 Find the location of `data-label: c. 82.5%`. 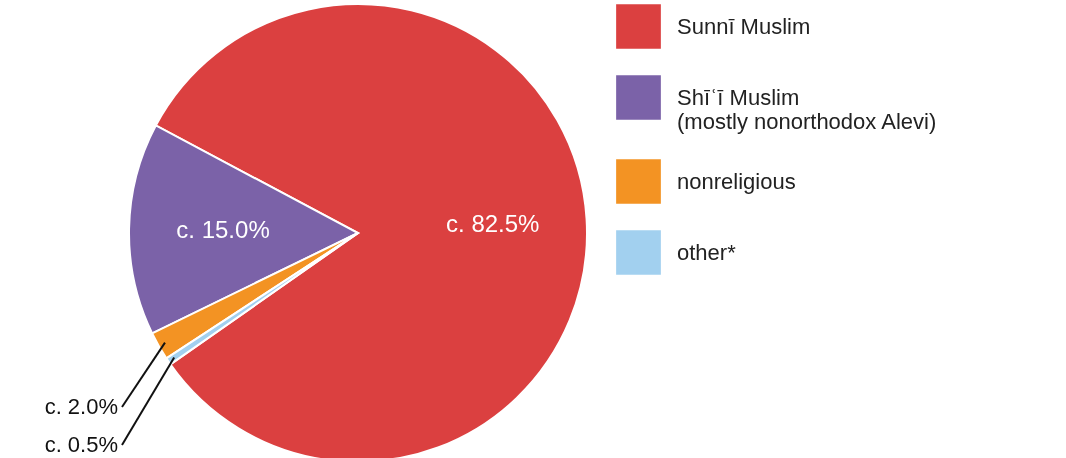

data-label: c. 82.5% is located at coordinates (493, 223).